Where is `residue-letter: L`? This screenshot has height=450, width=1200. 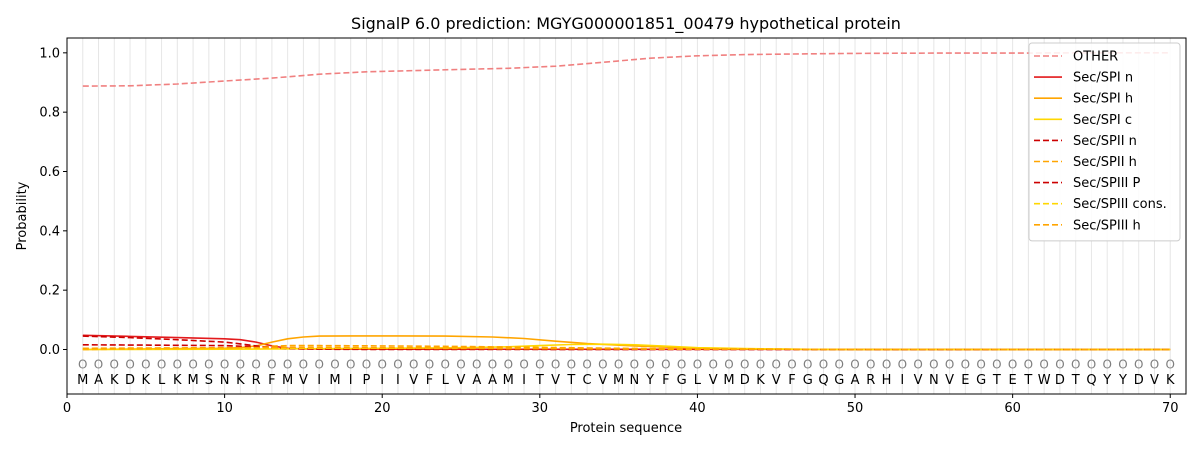 residue-letter: L is located at coordinates (162, 380).